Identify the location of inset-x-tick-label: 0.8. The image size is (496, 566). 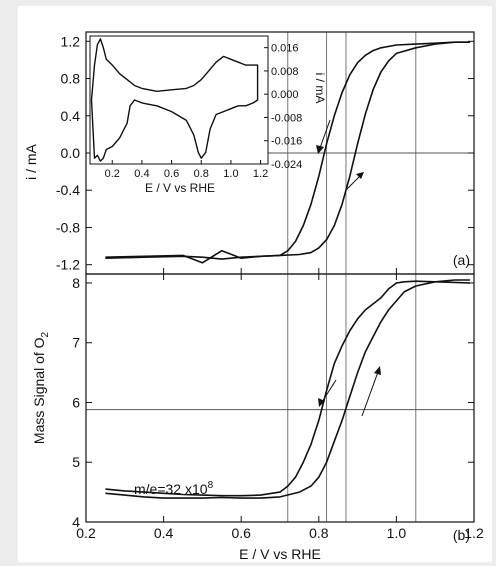
(201, 174).